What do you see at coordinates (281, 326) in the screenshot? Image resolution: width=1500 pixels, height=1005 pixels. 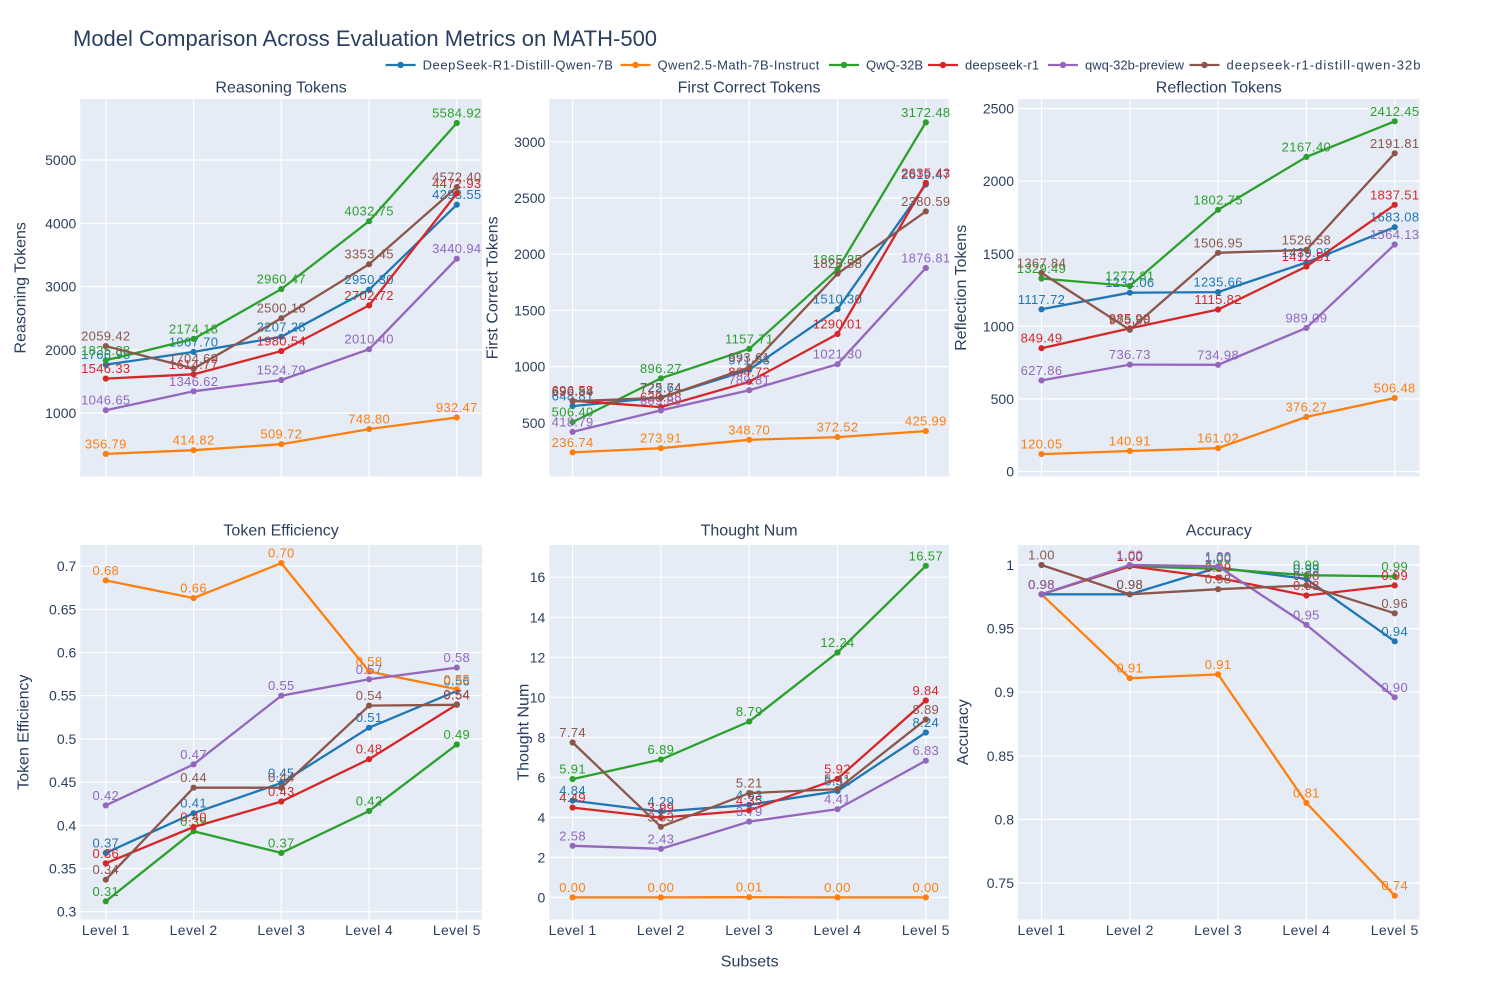 I see `svg-text: 2207.28` at bounding box center [281, 326].